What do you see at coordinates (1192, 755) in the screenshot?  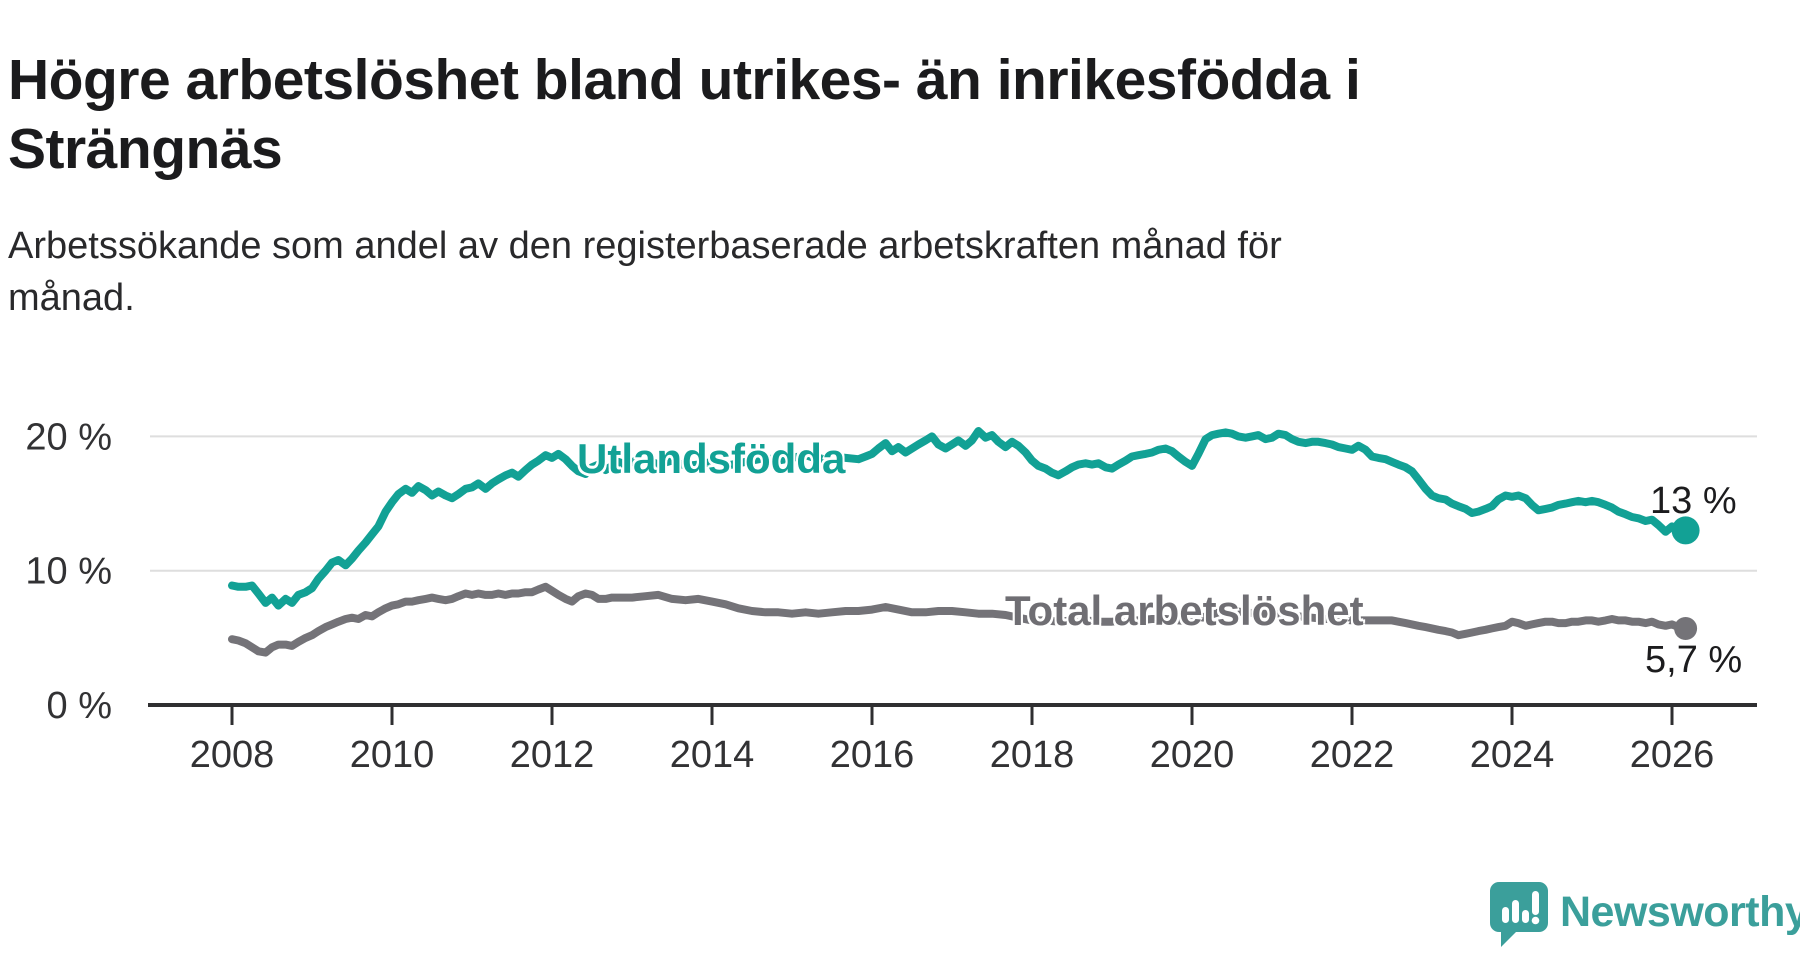 I see `x-axis-tick-label-2020: 2020` at bounding box center [1192, 755].